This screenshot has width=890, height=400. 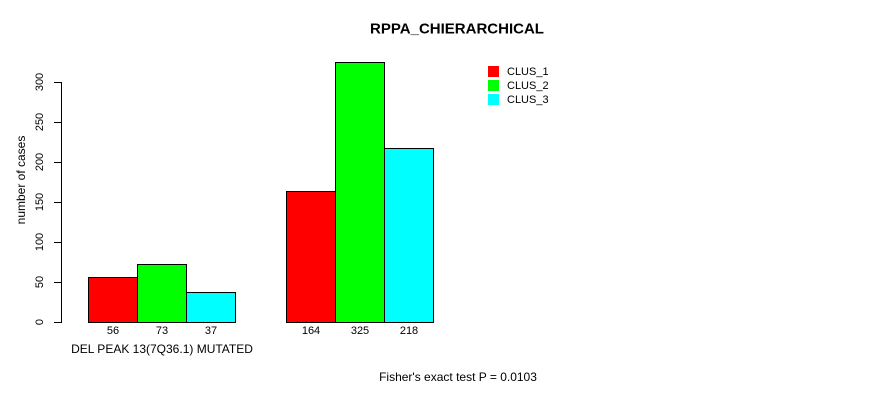 What do you see at coordinates (61, 202) in the screenshot?
I see `y-axis-line` at bounding box center [61, 202].